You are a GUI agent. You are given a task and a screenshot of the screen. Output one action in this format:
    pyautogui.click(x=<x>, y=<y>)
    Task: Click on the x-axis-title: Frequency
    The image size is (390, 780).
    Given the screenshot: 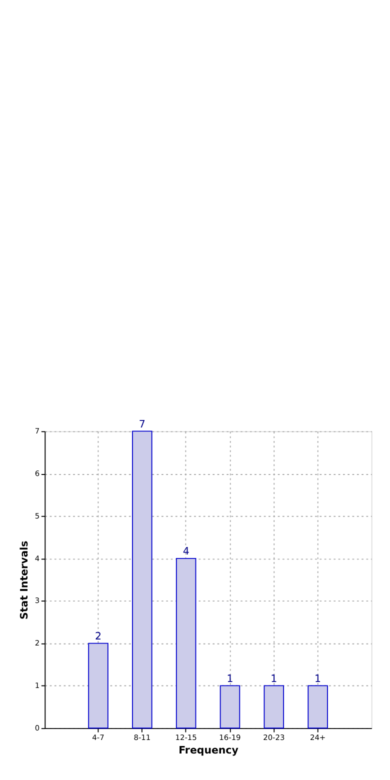 What is the action you would take?
    pyautogui.click(x=208, y=751)
    